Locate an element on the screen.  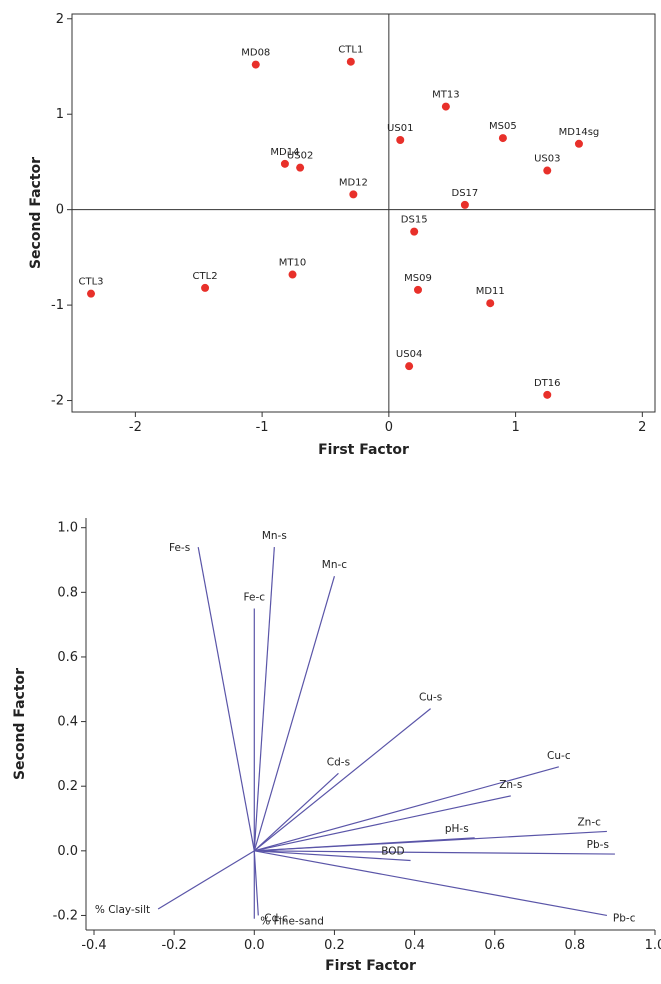
y-tick-label: -2 is located at coordinates (57, 401).